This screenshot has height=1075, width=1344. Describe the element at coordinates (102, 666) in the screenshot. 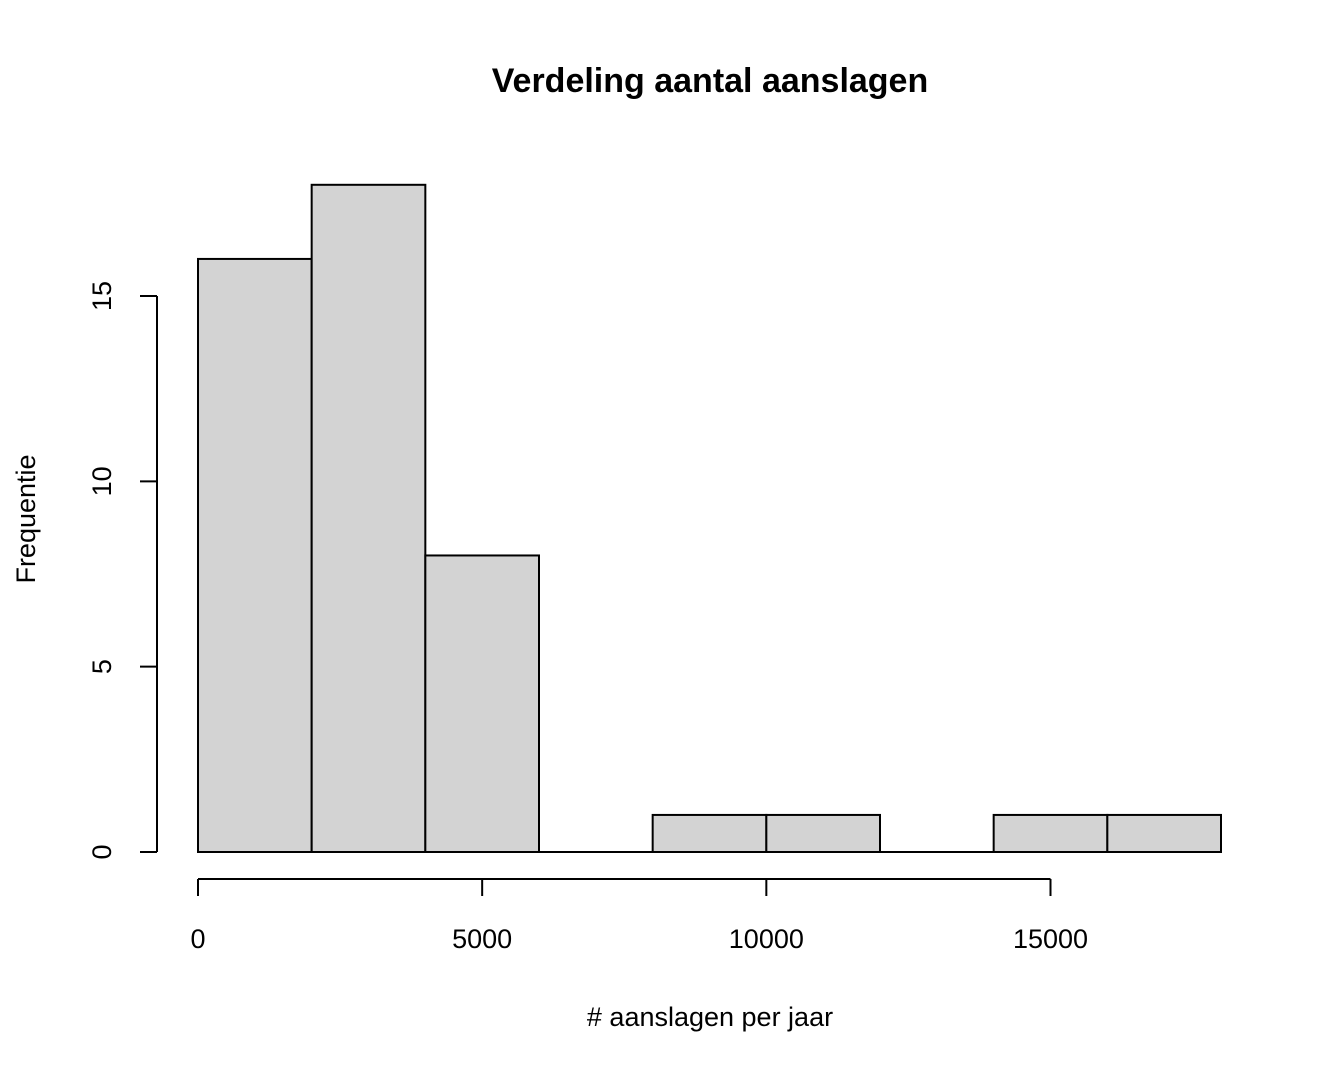

I see `y-tick-label: 5` at that location.